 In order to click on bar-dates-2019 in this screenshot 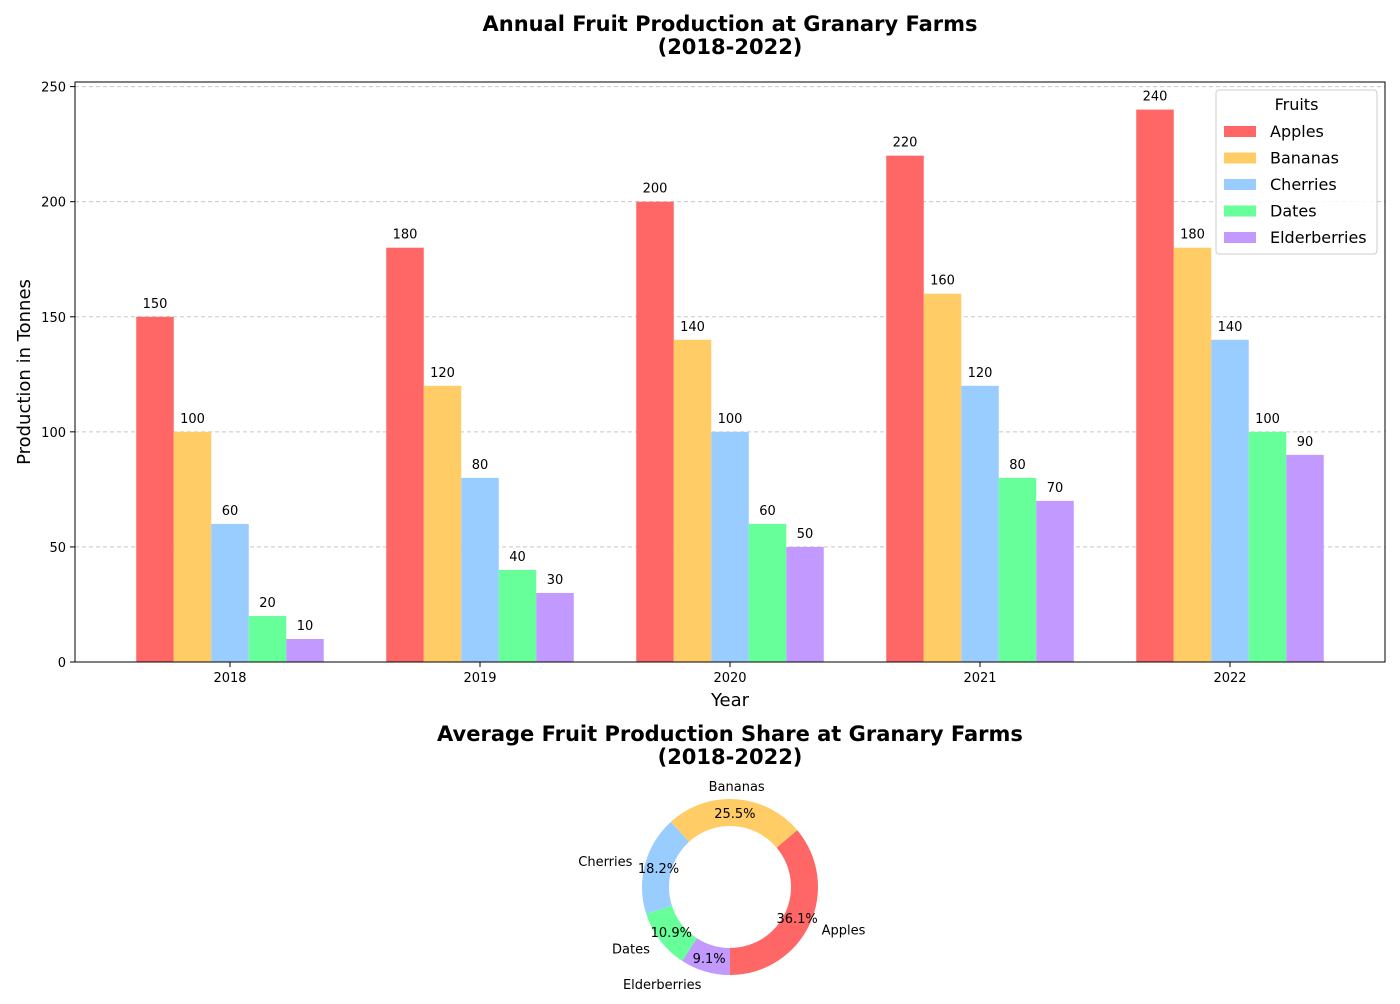, I will do `click(517, 615)`.